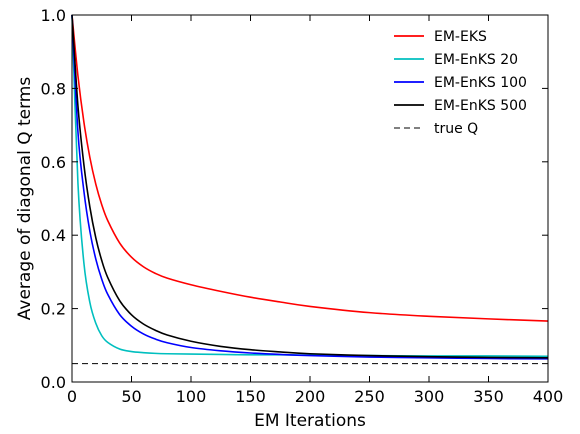 The height and width of the screenshot is (434, 580). I want to click on y-tick-label: 0.8, so click(53, 88).